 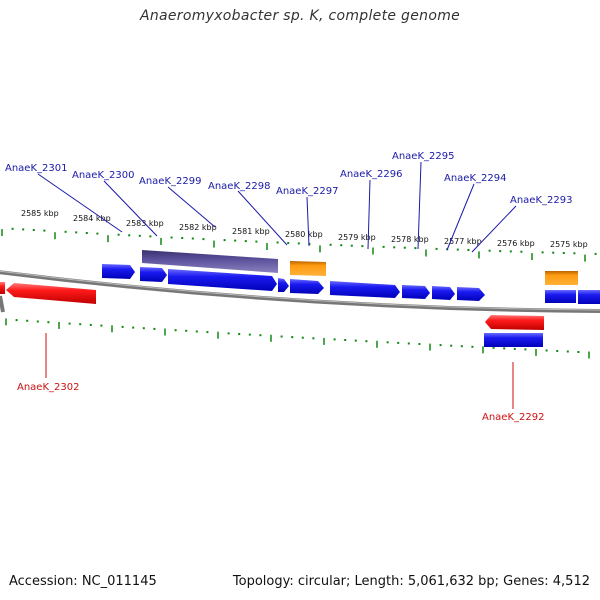 What do you see at coordinates (36, 168) in the screenshot?
I see `gene-label: AnaeK_2301` at bounding box center [36, 168].